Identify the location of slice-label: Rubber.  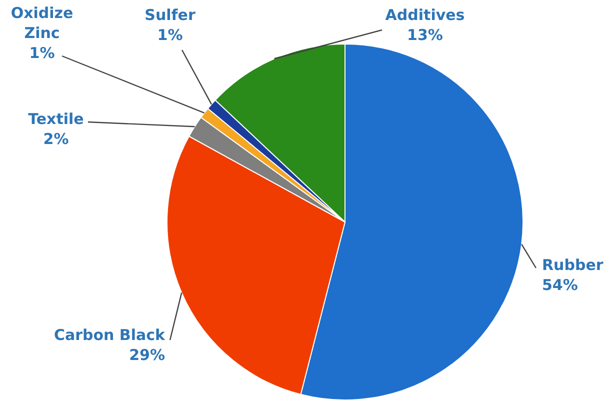
(573, 265).